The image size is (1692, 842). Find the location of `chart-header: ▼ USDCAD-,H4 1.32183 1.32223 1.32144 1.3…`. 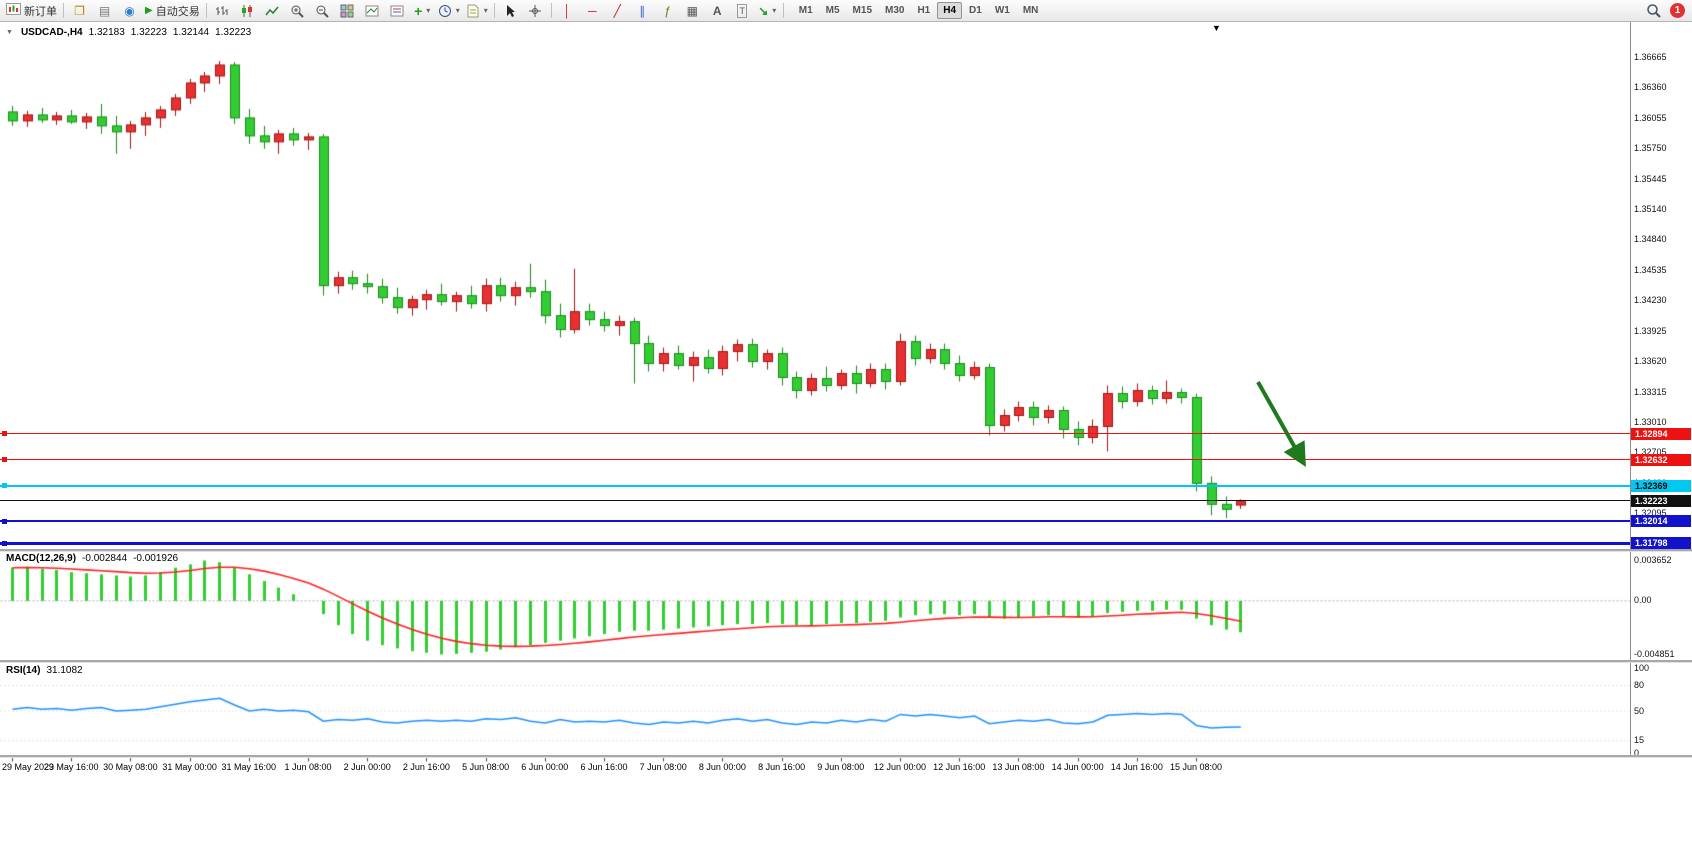

chart-header: ▼ USDCAD-,H4 1.32183 1.32223 1.32144 1.3… is located at coordinates (128, 32).